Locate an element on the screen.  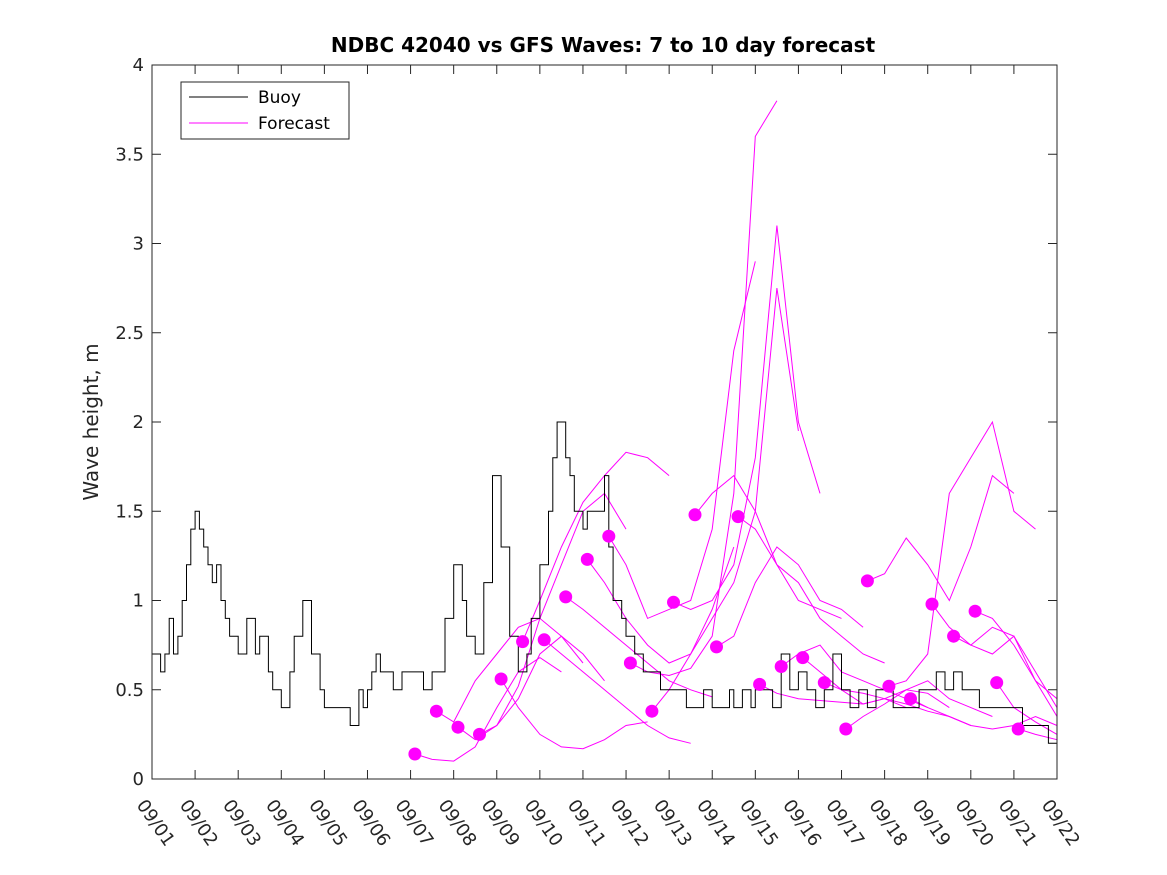
legend-box is located at coordinates (265, 110).